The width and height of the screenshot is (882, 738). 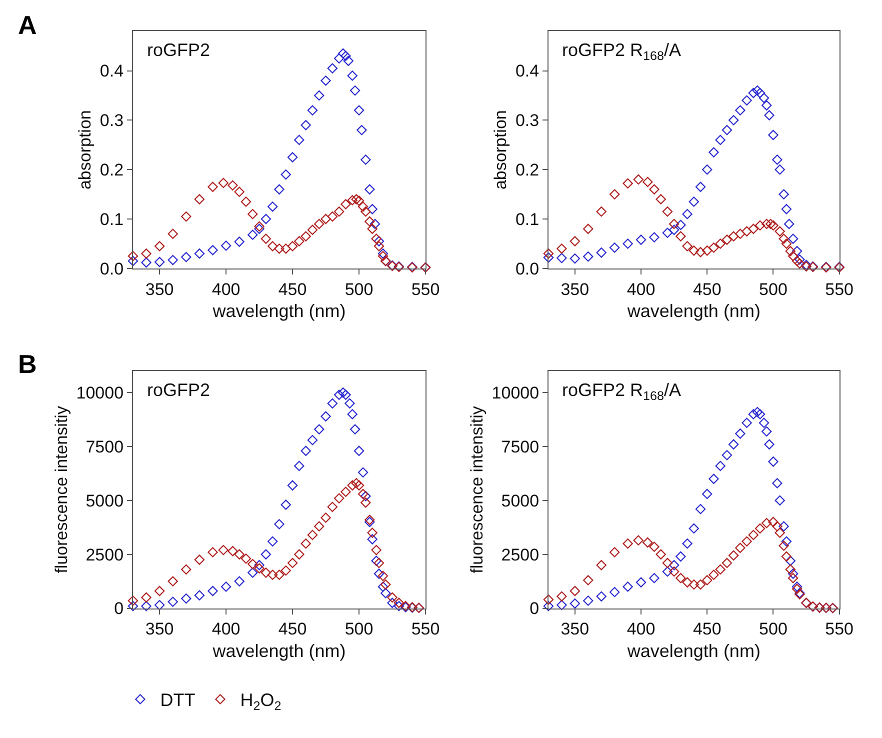 I want to click on text: A, so click(x=27, y=25).